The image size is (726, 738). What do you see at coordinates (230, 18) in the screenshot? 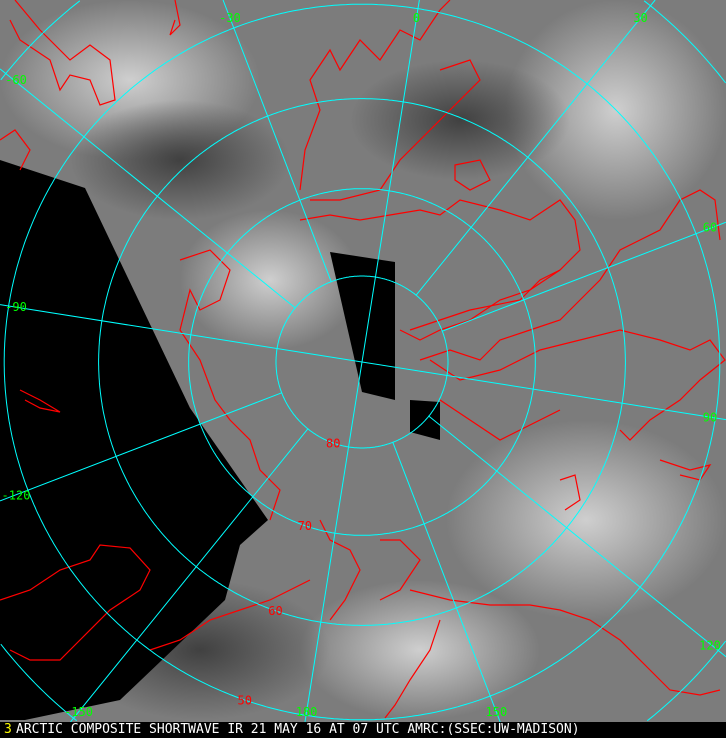
I see `longitude-label: -30` at bounding box center [230, 18].